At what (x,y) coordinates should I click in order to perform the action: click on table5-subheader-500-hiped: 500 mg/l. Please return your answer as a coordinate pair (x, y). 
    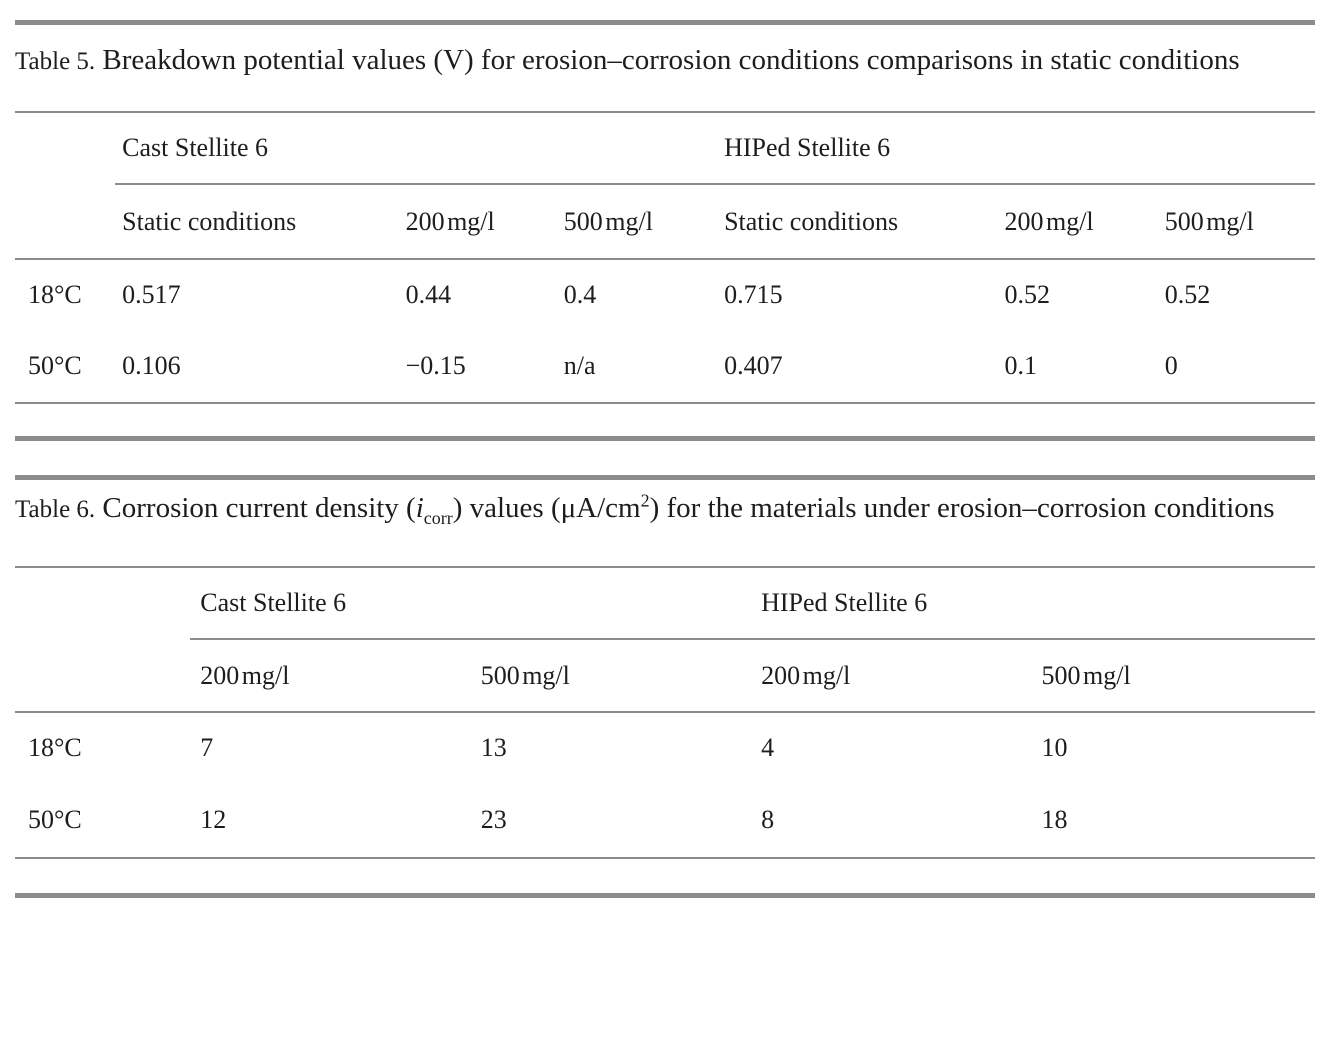
    Looking at the image, I should click on (1236, 222).